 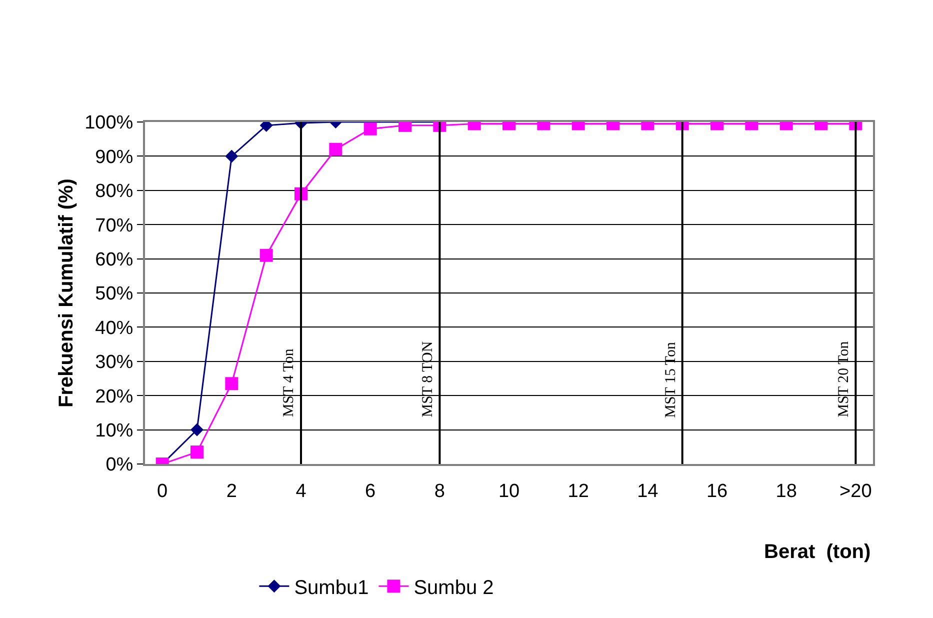 What do you see at coordinates (717, 491) in the screenshot?
I see `x-tick-label: 16` at bounding box center [717, 491].